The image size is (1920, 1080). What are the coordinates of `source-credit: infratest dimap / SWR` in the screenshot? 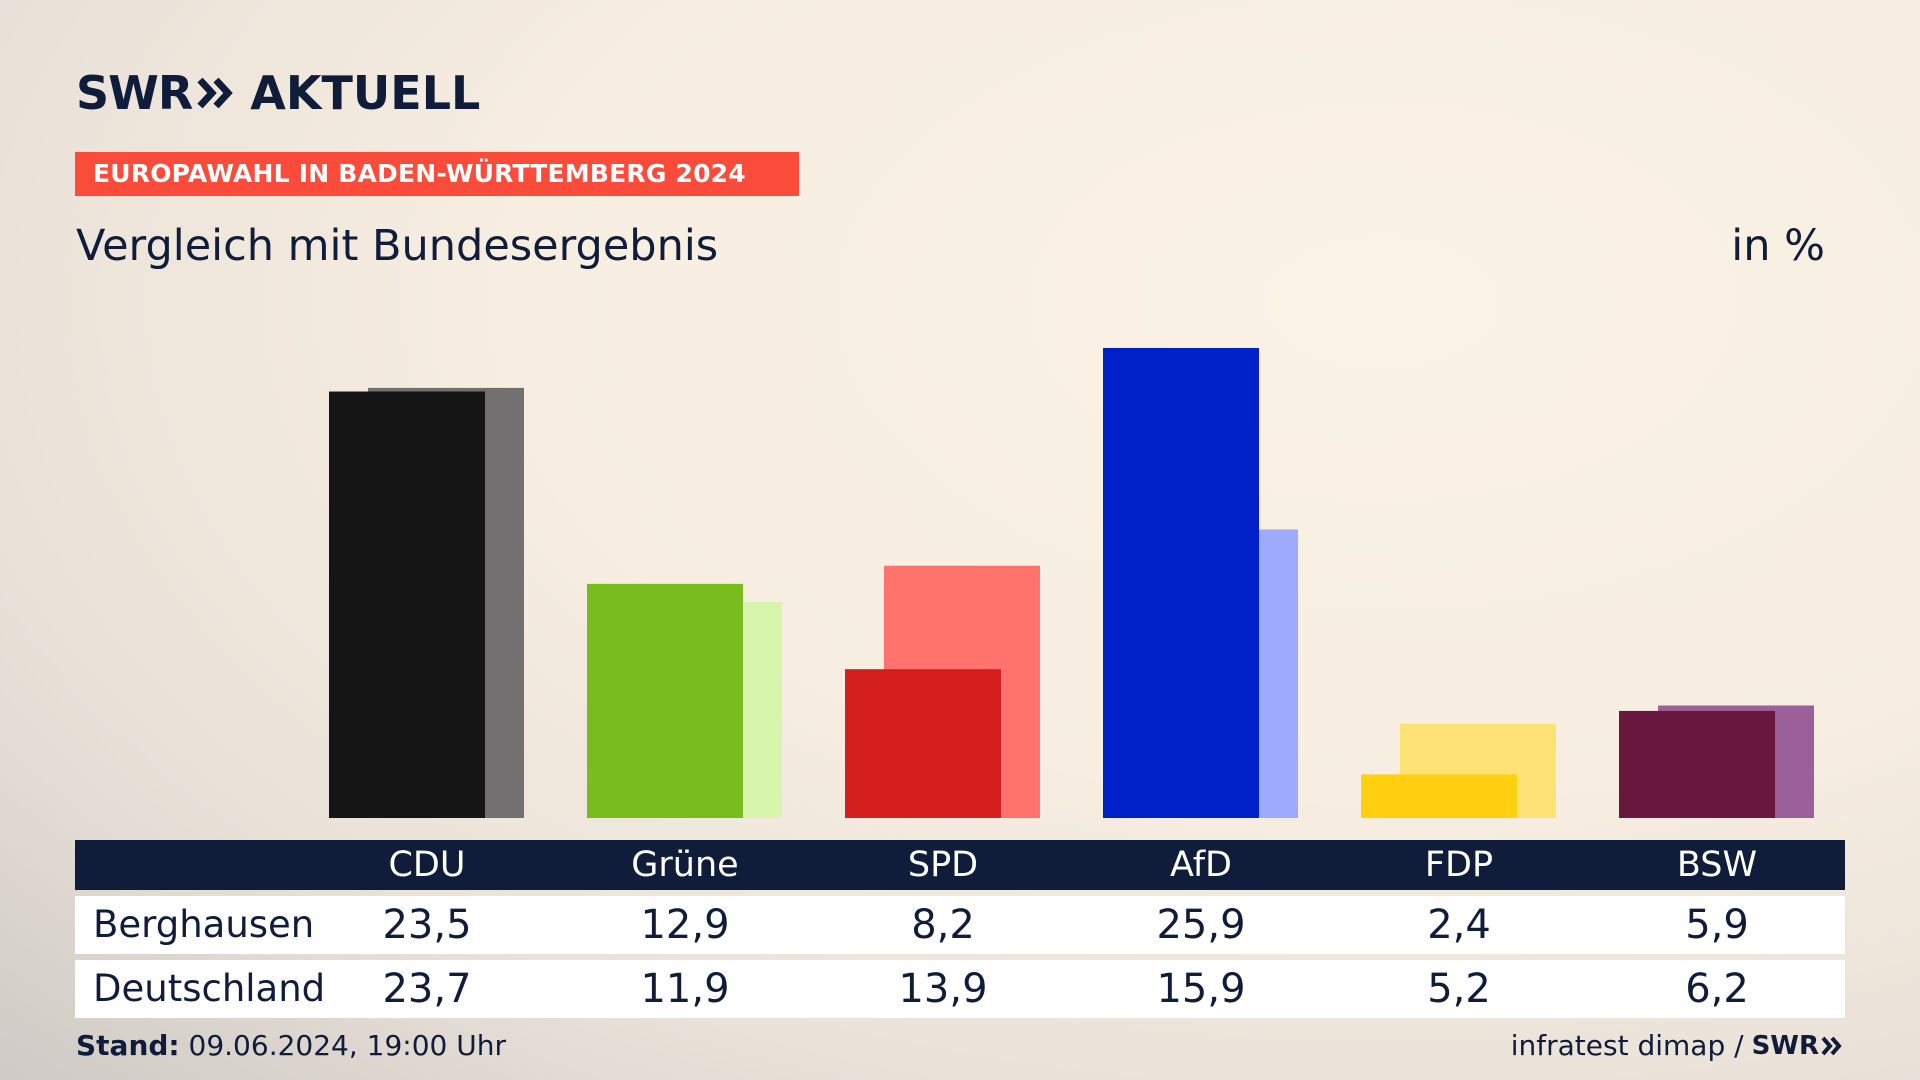 It's located at (1677, 1046).